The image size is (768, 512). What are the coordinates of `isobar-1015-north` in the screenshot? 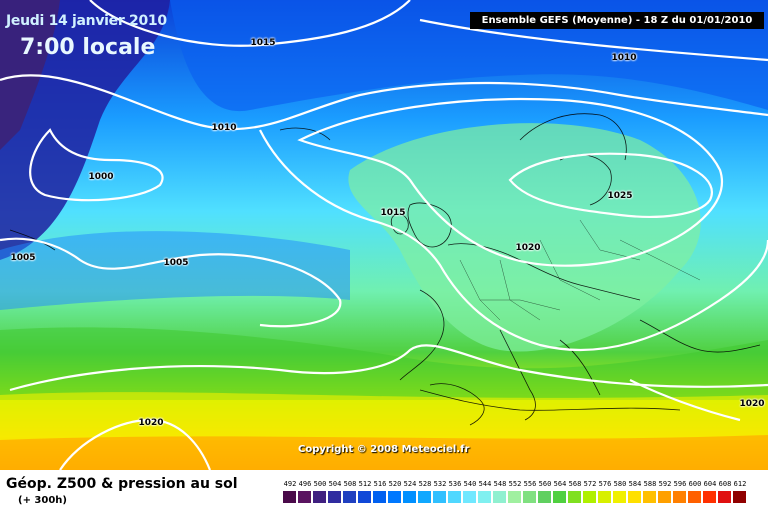 It's located at (250, 23).